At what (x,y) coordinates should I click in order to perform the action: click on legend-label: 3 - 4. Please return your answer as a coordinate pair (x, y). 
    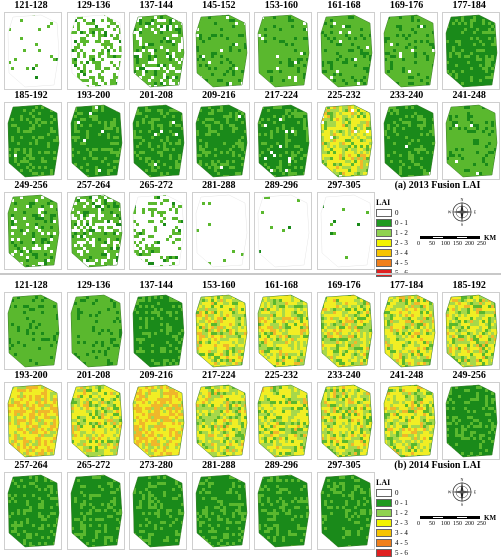
    Looking at the image, I should click on (401, 533).